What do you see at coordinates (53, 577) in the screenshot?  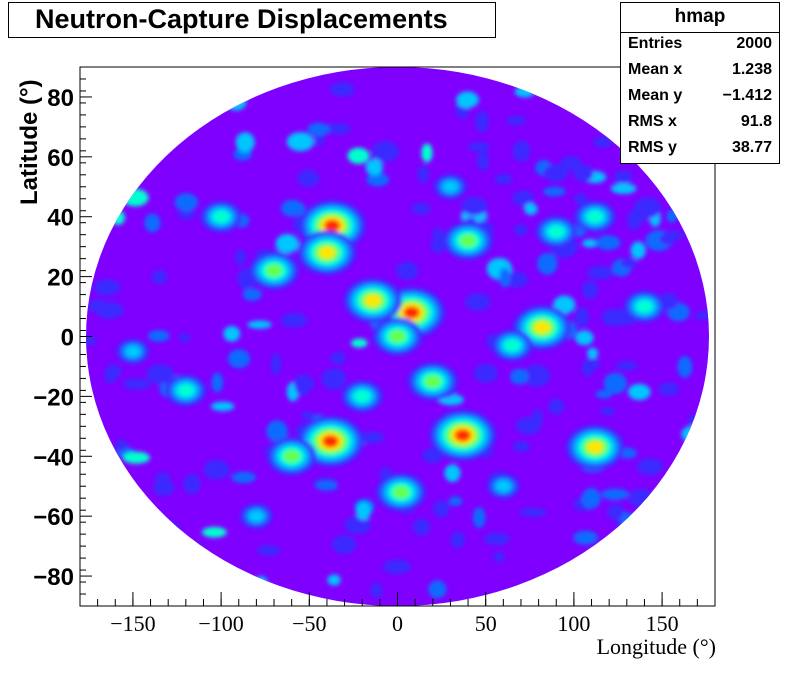 I see `y-tick-label: −80` at bounding box center [53, 577].